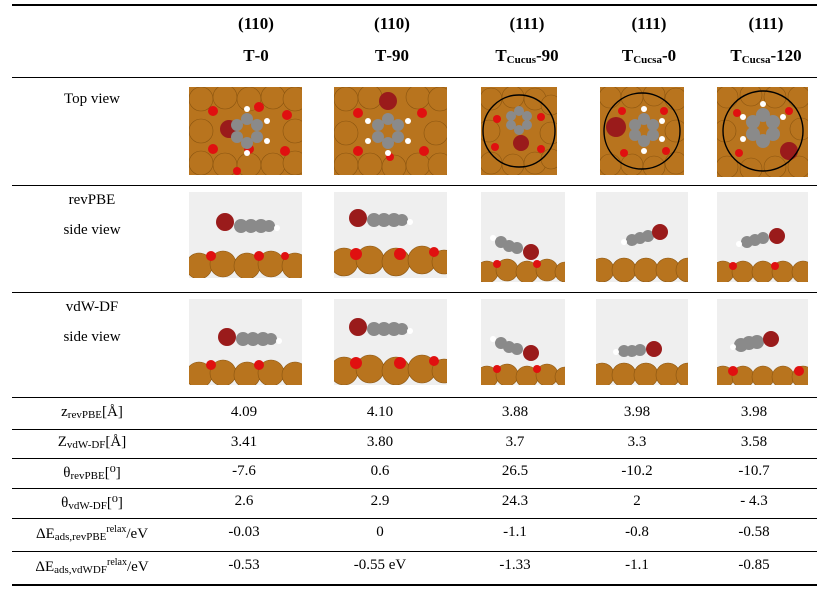 The width and height of the screenshot is (831, 590). Describe the element at coordinates (754, 532) in the screenshot. I see `table-cell: -0.58` at that location.